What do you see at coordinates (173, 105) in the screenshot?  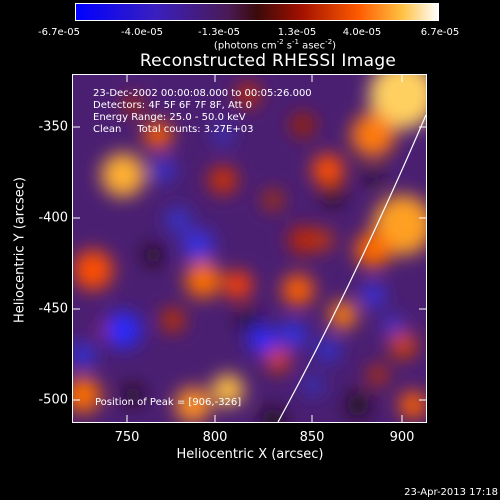 I see `annotation-detectors: Detectors: 4F 5F 6F 7F 8F, Att 0` at bounding box center [173, 105].